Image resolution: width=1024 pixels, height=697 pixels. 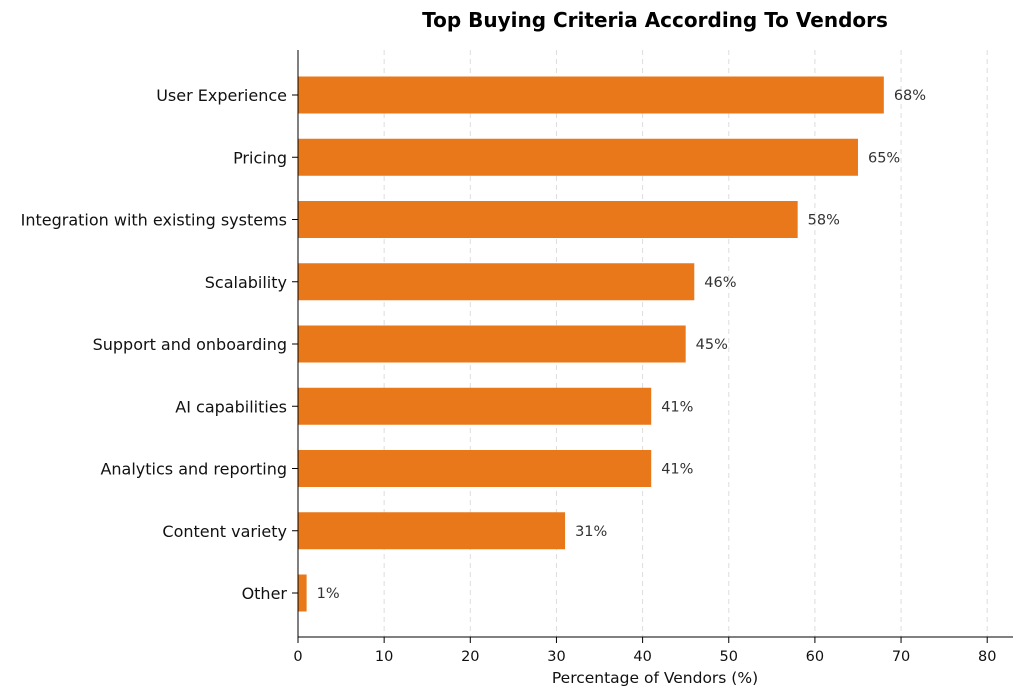 What do you see at coordinates (556, 657) in the screenshot?
I see `x-tick-label: 30` at bounding box center [556, 657].